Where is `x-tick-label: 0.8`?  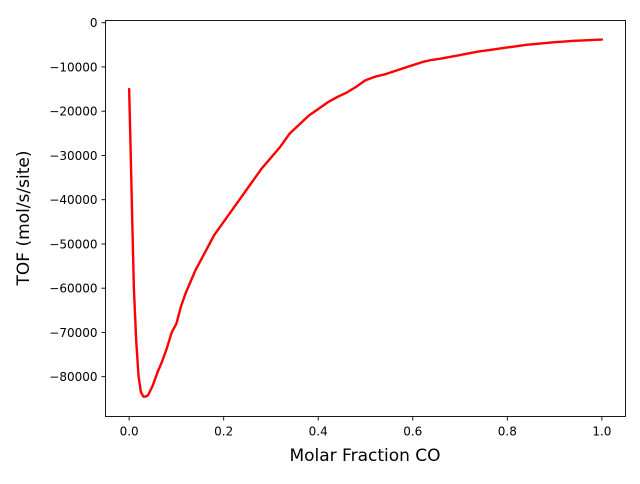
x-tick-label: 0.8 is located at coordinates (507, 432).